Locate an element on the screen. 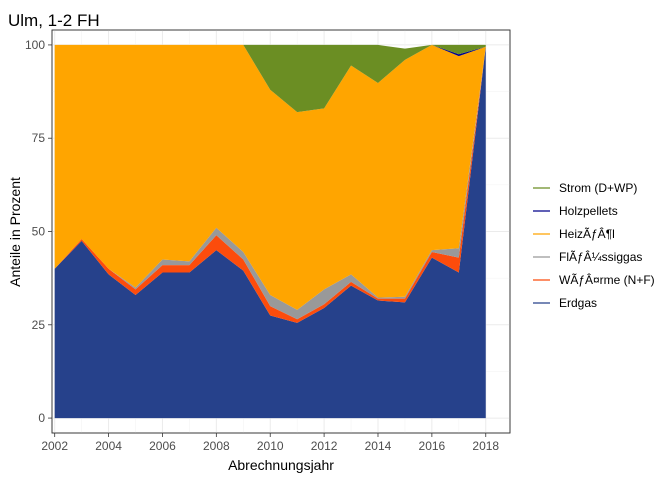 Image resolution: width=672 pixels, height=480 pixels. legend-label-holzpellets: Holzpellets is located at coordinates (588, 211).